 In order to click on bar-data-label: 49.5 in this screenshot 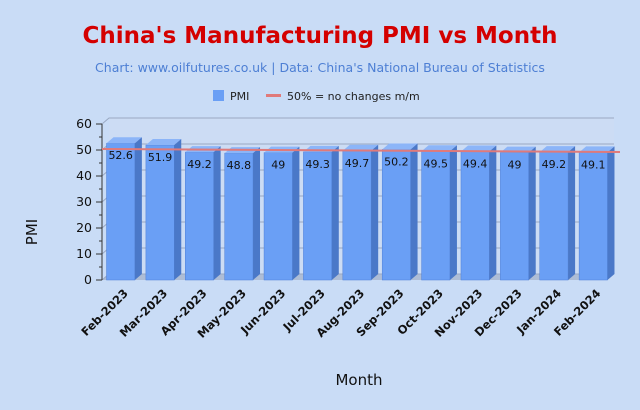, I will do `click(436, 163)`.